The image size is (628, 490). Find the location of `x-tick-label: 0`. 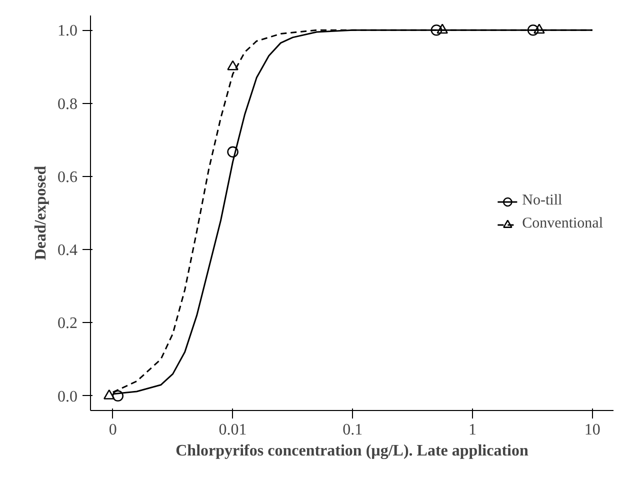

x-tick-label: 0 is located at coordinates (112, 430).